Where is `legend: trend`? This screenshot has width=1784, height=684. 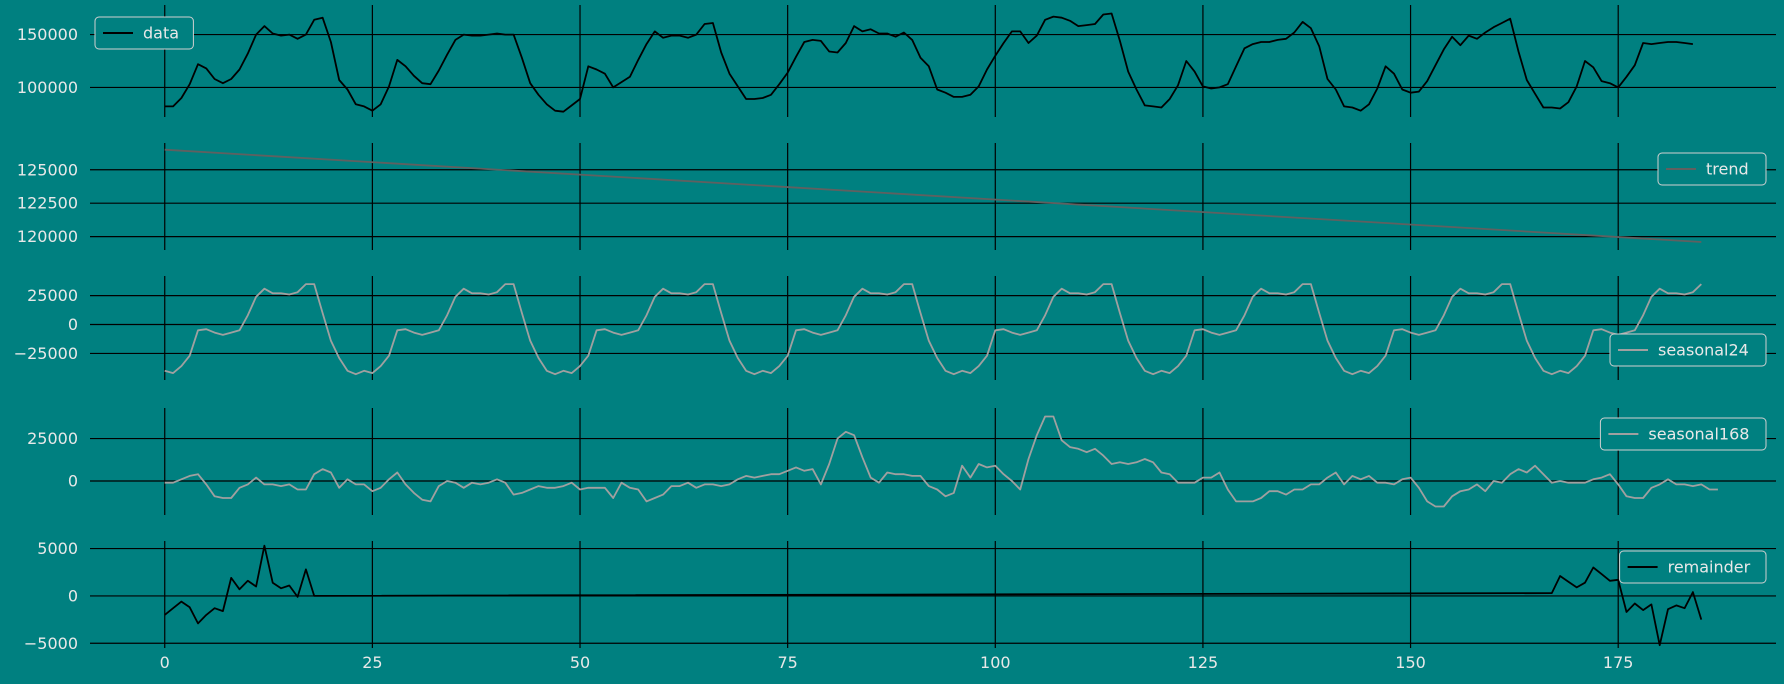
legend: trend is located at coordinates (1712, 169).